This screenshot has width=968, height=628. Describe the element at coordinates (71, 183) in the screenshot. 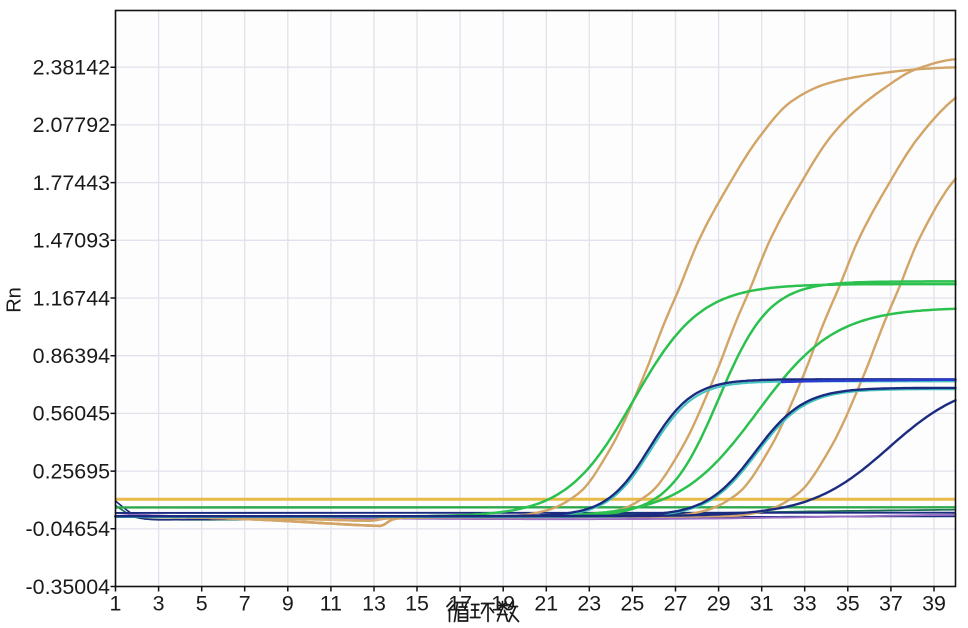

I see `svg-text: 1.77443` at that location.